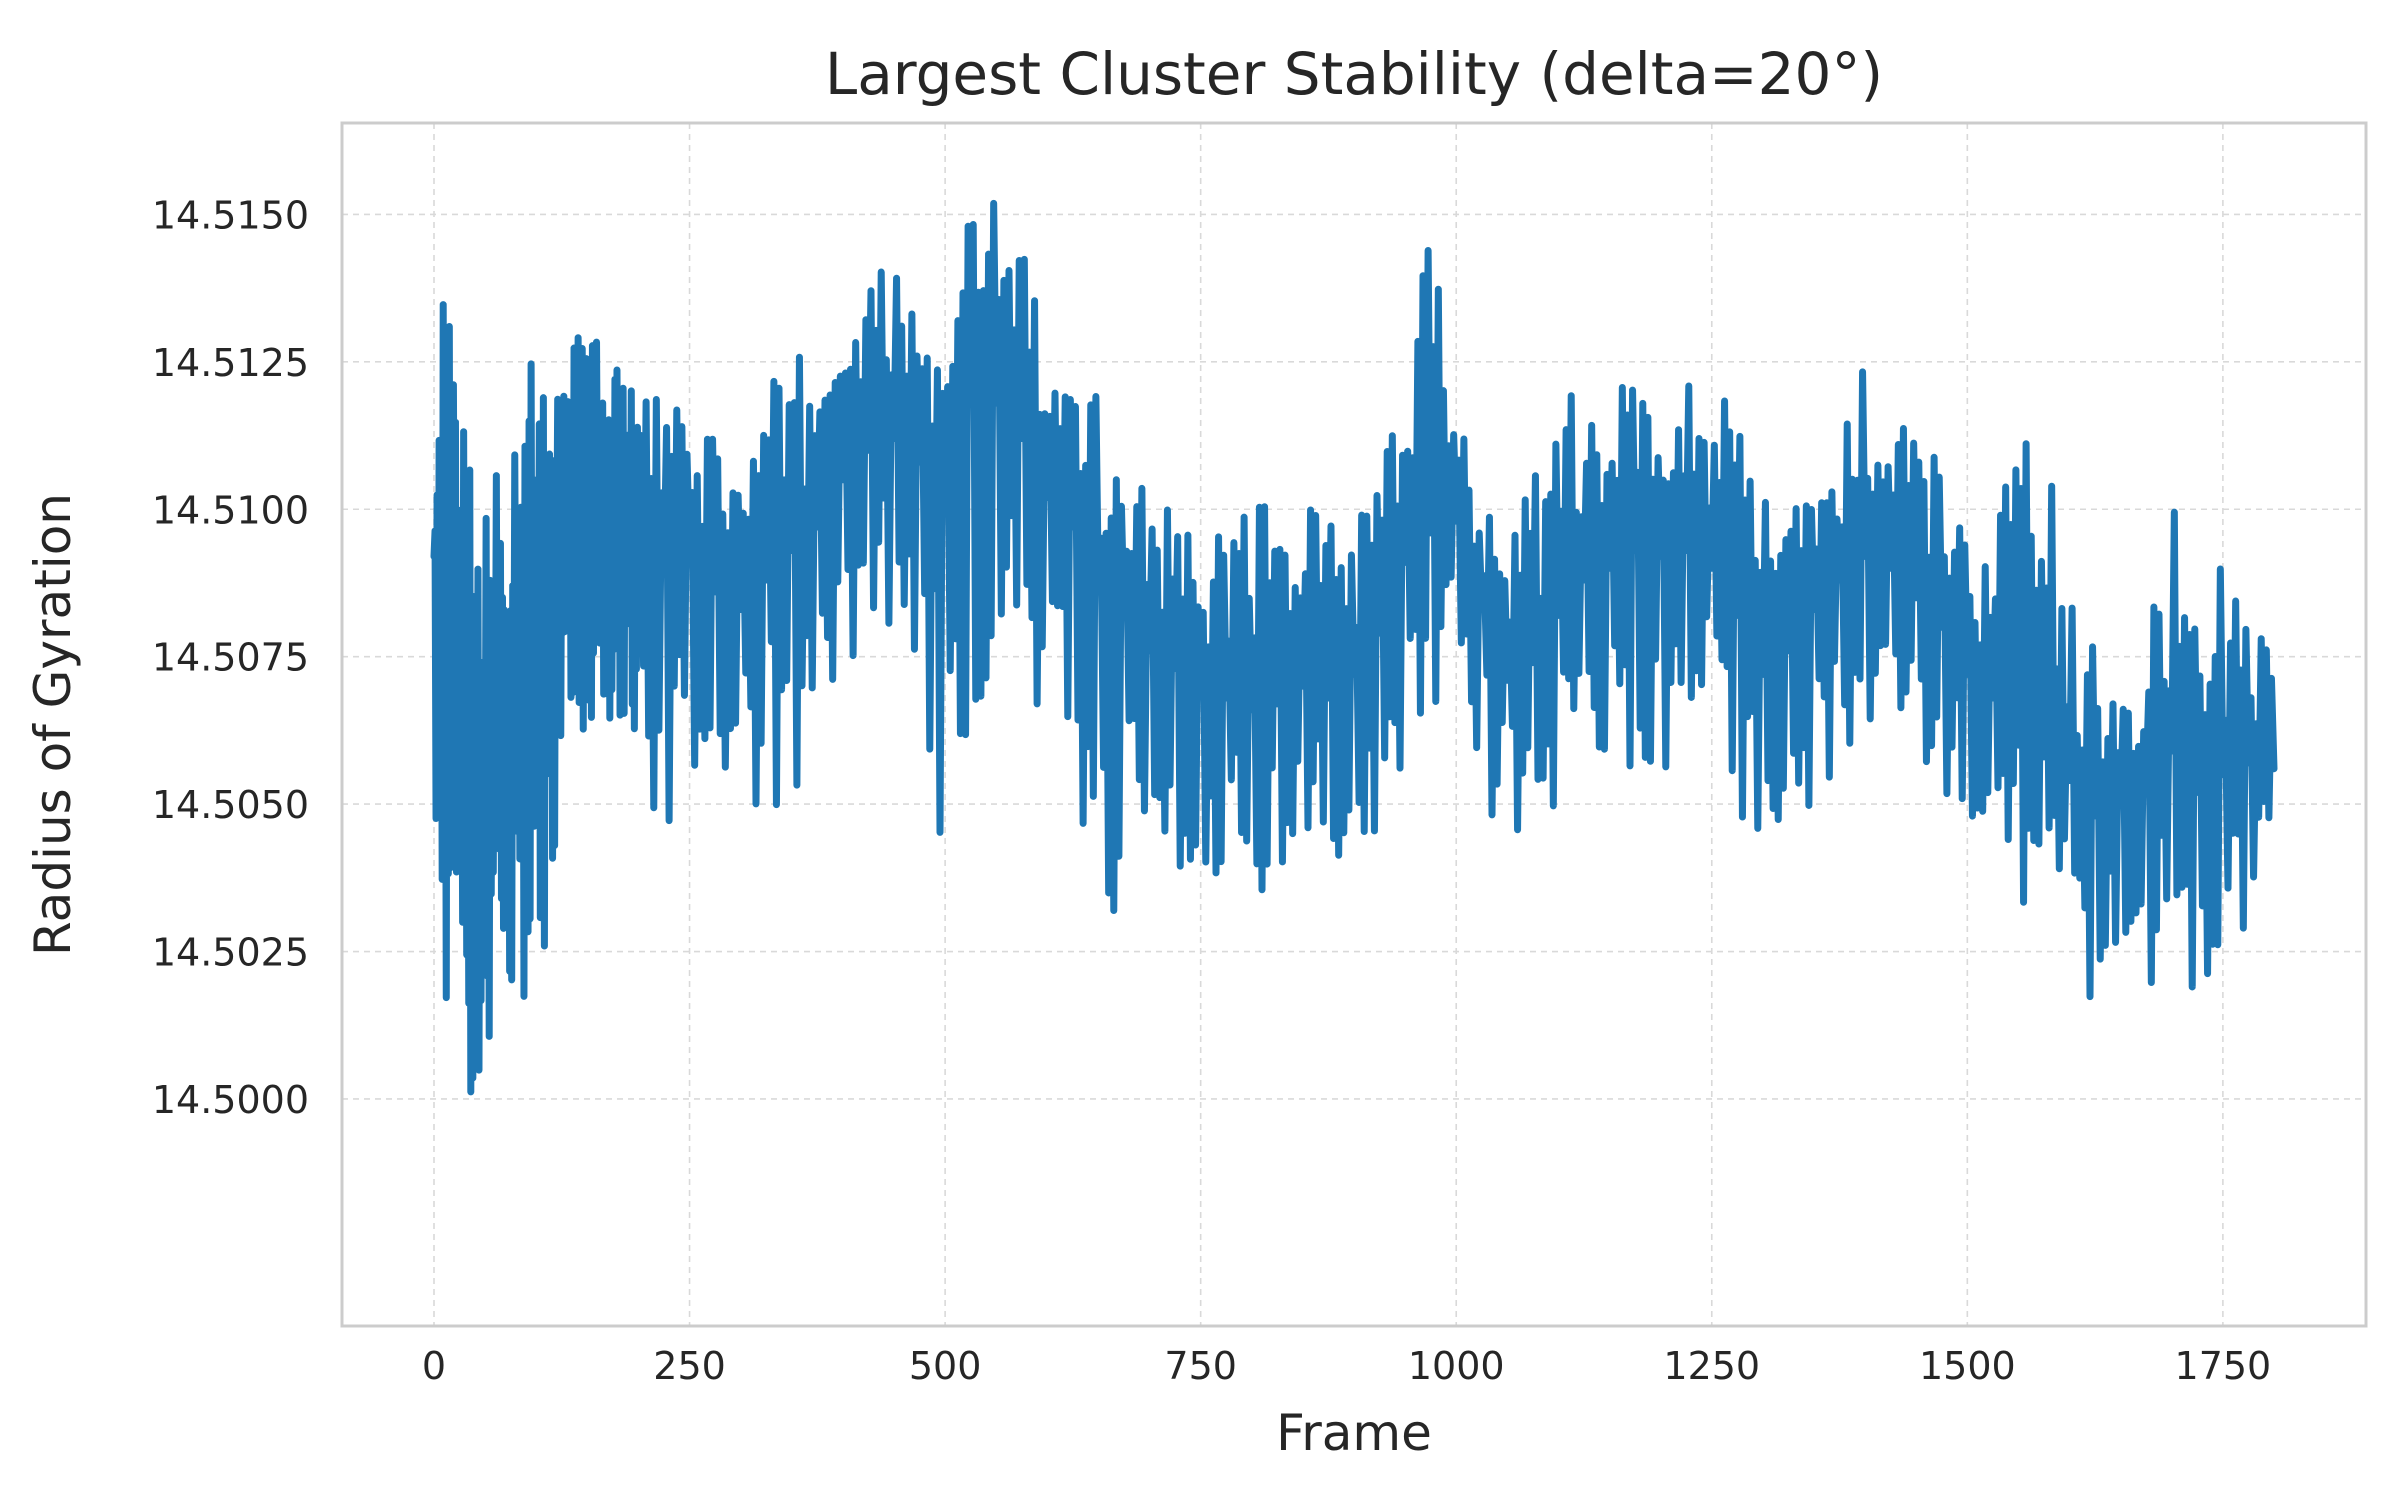 The width and height of the screenshot is (2400, 1500). What do you see at coordinates (945, 1366) in the screenshot?
I see `x-tick-label: 500` at bounding box center [945, 1366].